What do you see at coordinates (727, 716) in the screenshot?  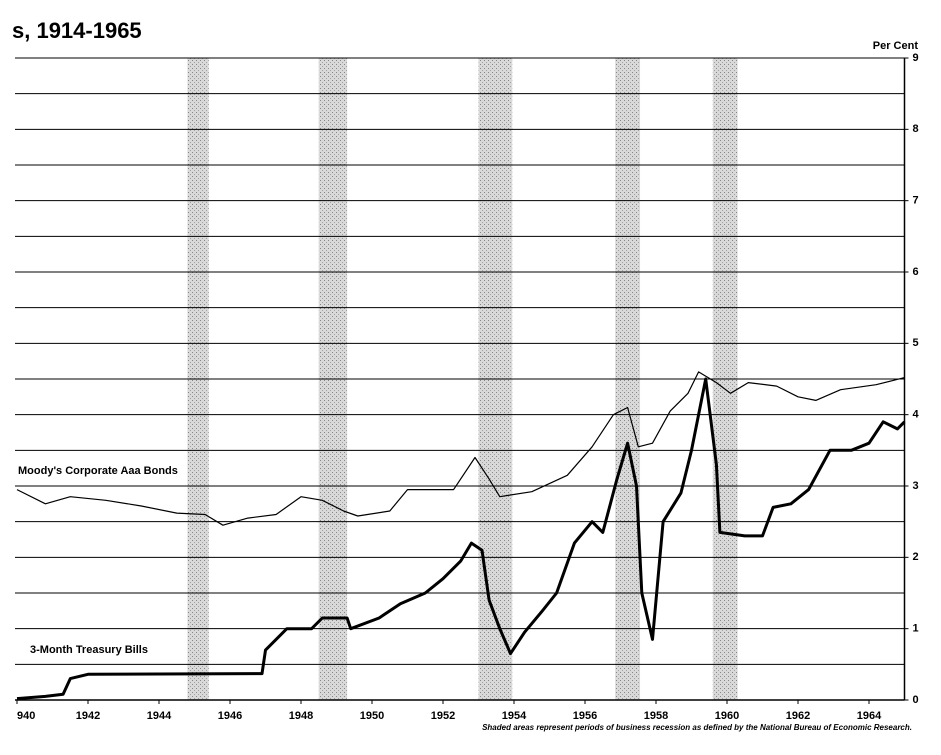 I see `x-tick-label: 1960` at bounding box center [727, 716].